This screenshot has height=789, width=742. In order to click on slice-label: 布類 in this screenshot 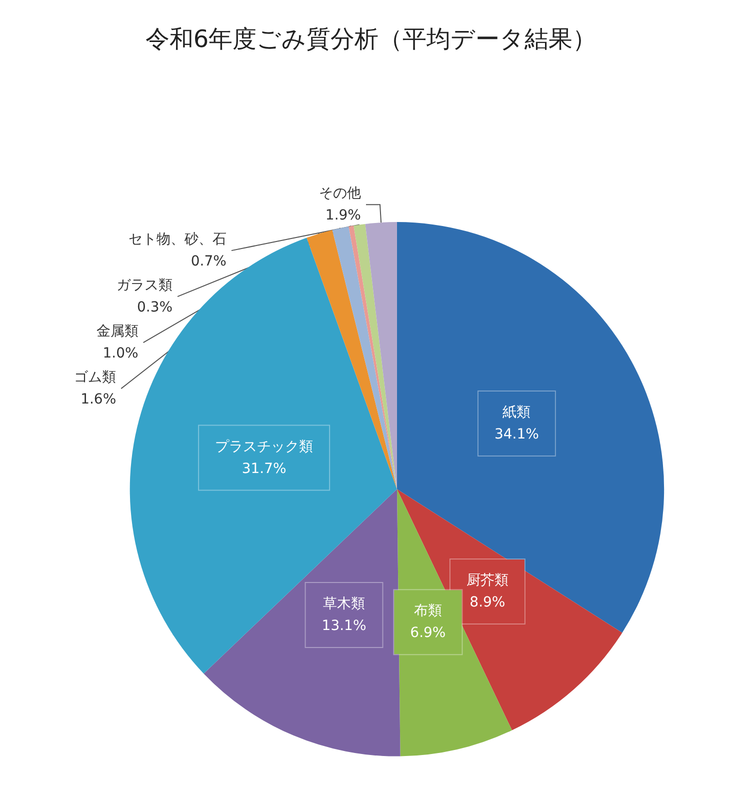, I will do `click(428, 611)`.